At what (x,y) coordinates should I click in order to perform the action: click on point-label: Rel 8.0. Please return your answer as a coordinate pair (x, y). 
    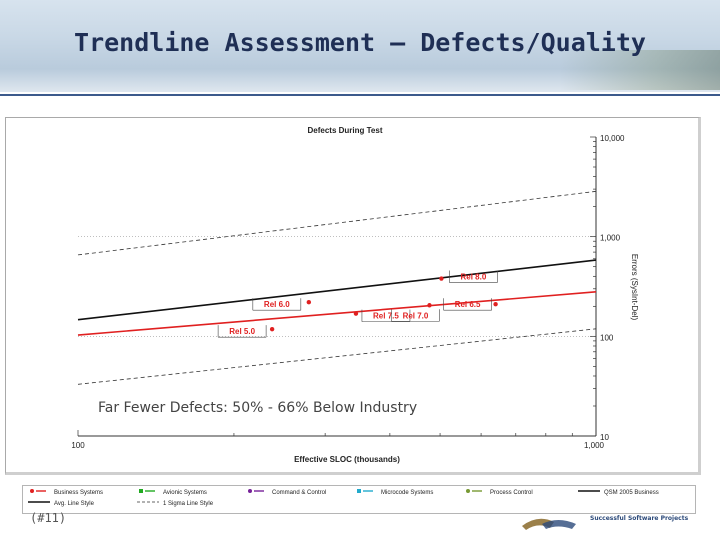
    Looking at the image, I should click on (474, 277).